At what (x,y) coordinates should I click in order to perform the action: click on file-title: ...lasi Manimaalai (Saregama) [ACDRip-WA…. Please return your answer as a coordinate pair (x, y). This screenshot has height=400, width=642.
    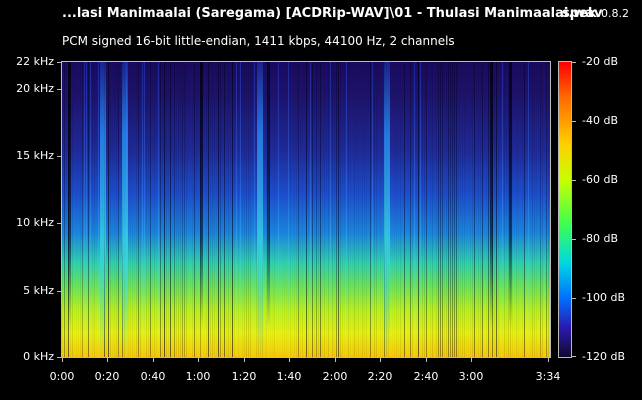
    Looking at the image, I should click on (332, 13).